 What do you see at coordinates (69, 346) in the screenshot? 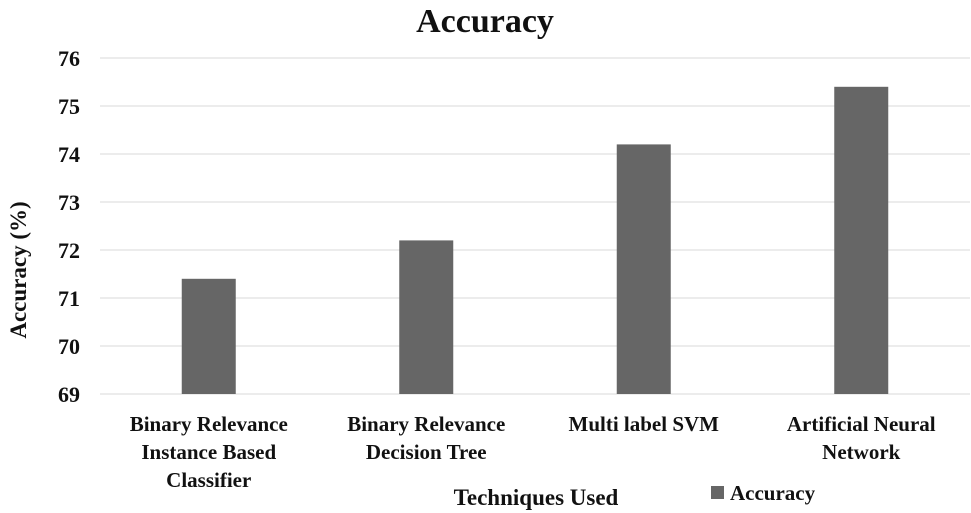
I see `y-tick-label: 70` at bounding box center [69, 346].